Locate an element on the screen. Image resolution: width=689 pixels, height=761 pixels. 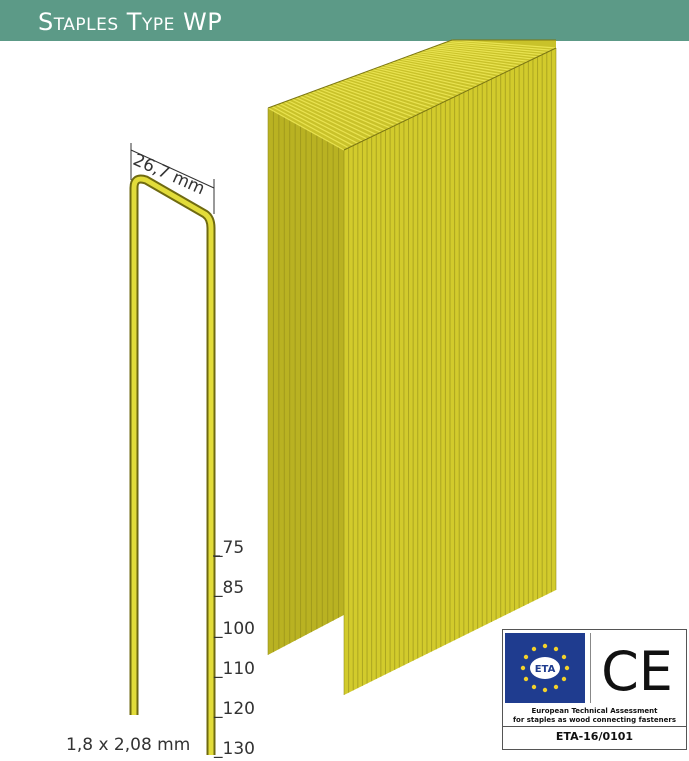
length-label-75: _75 is located at coordinates (229, 548).